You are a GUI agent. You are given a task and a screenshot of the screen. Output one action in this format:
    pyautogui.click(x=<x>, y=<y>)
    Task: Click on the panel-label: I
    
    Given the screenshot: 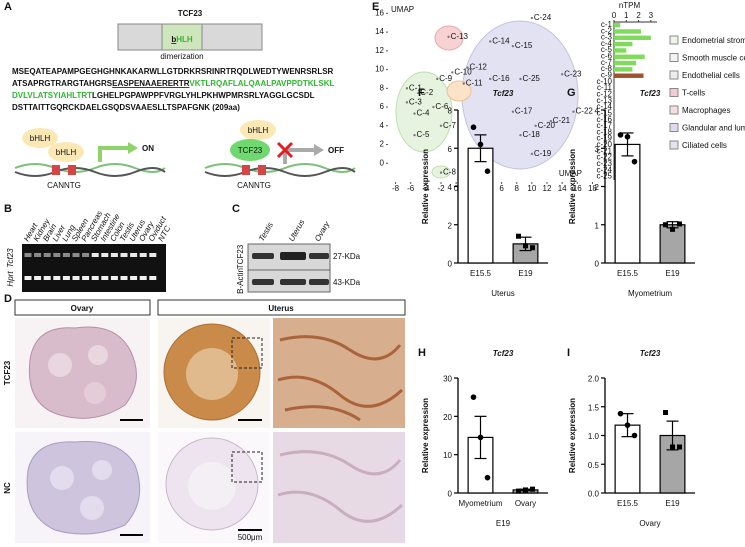 What is the action you would take?
    pyautogui.click(x=568, y=353)
    